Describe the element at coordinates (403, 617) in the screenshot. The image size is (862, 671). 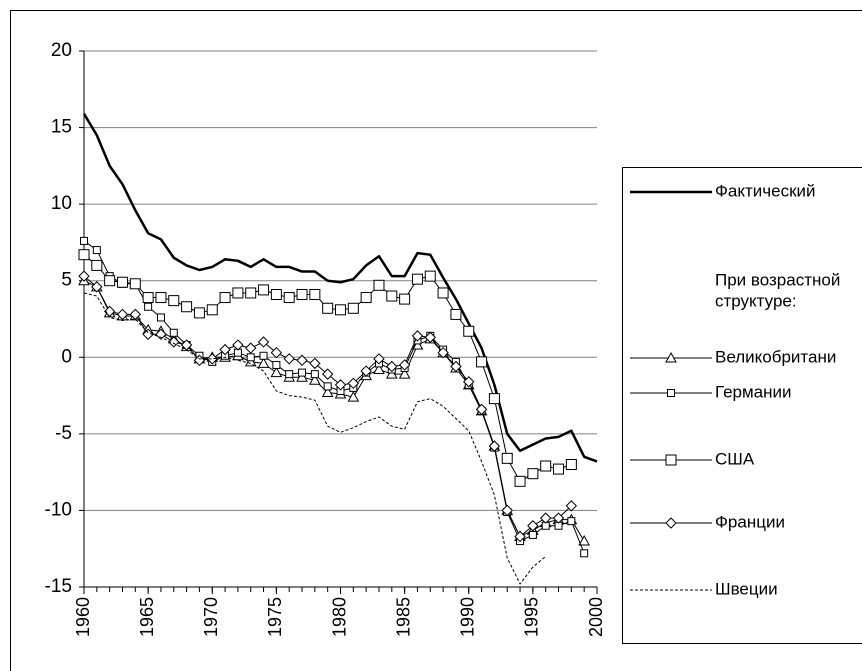
I see `x-tick-label: 1985` at that location.